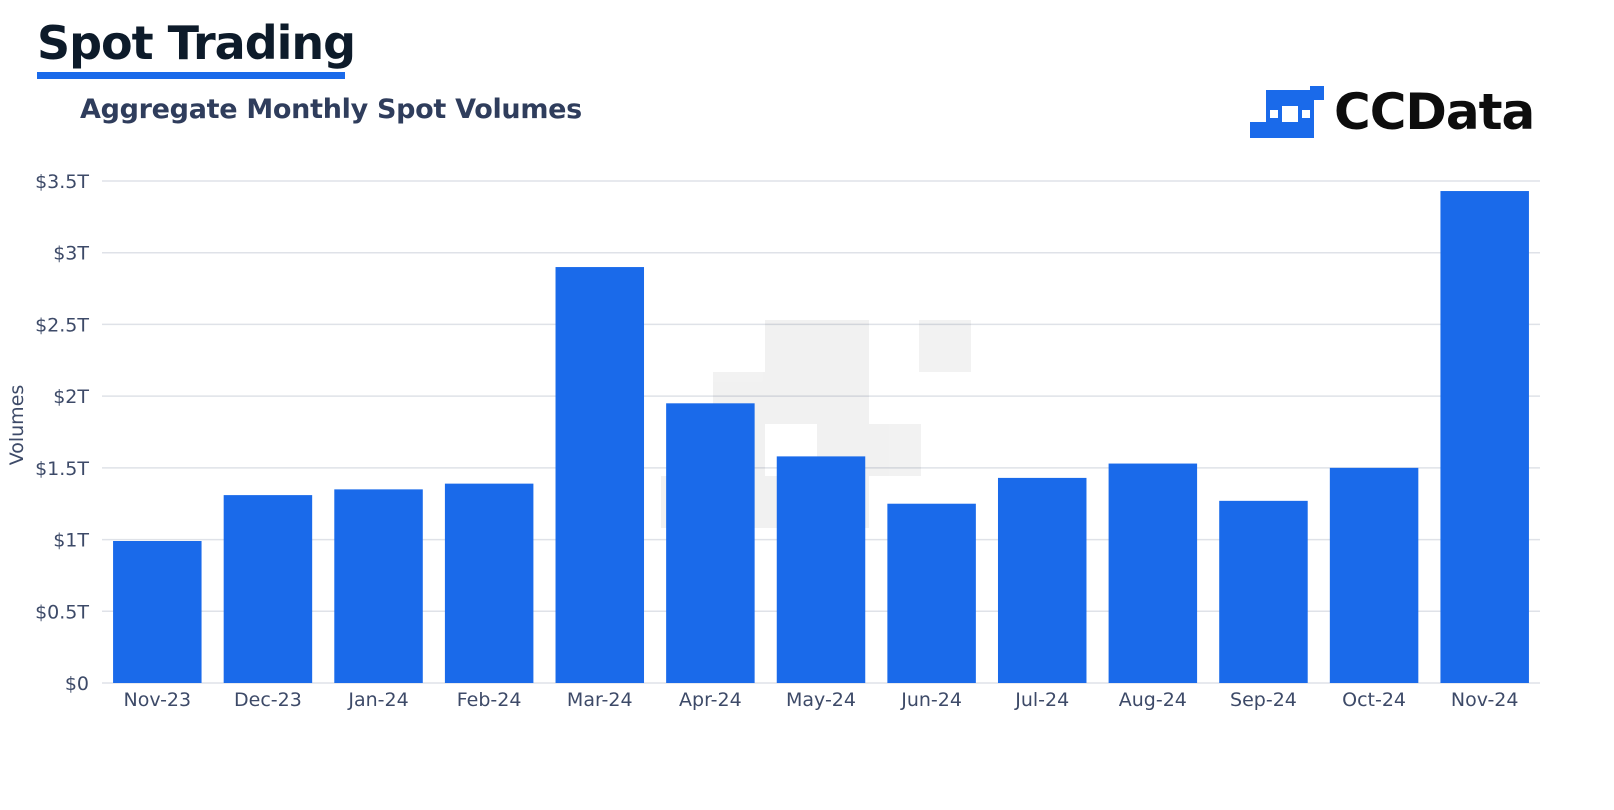 The width and height of the screenshot is (1614, 810). What do you see at coordinates (17, 425) in the screenshot?
I see `y-axis-title: Volumes` at bounding box center [17, 425].